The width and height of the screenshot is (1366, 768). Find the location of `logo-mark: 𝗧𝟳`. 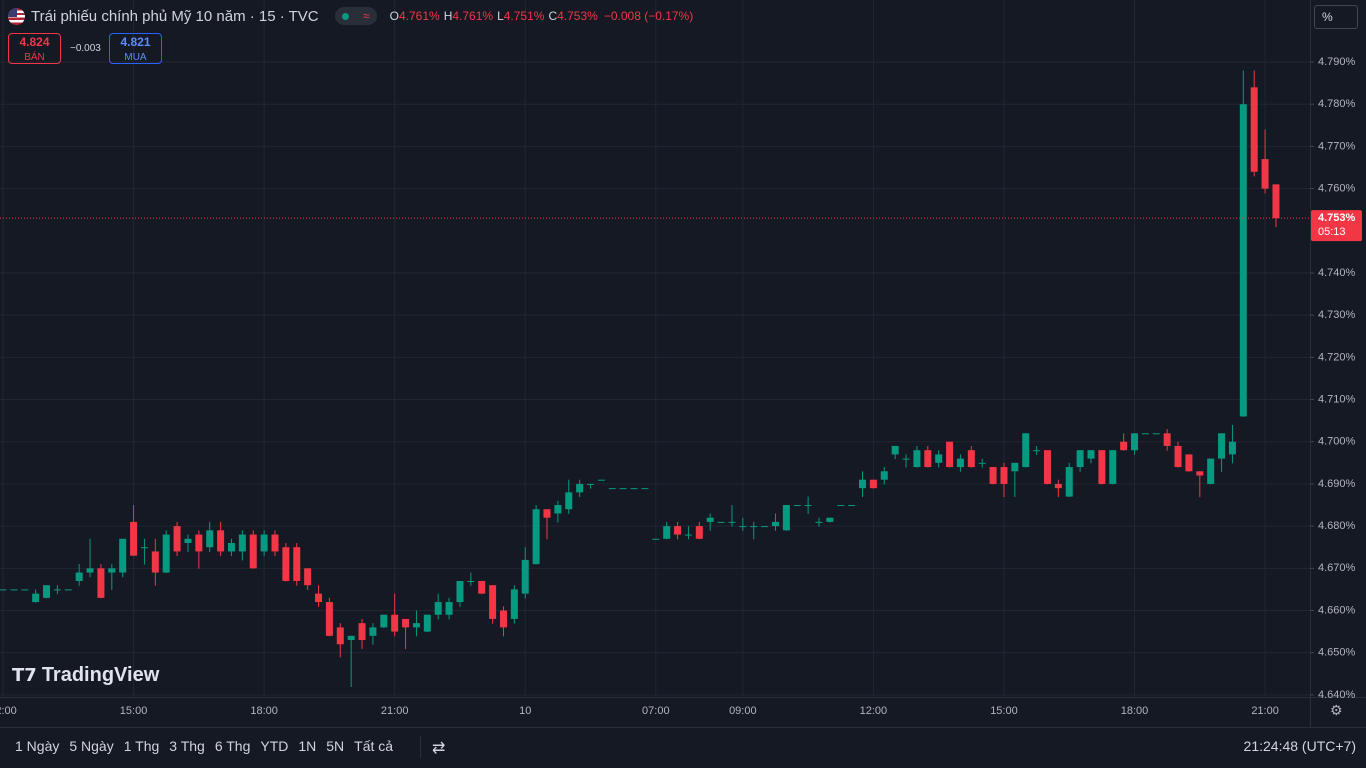

logo-mark: 𝗧𝟳 is located at coordinates (27, 675).